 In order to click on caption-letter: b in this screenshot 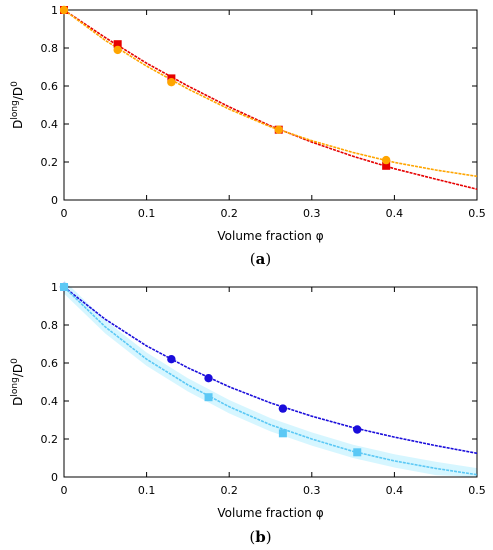, I will do `click(260, 537)`.